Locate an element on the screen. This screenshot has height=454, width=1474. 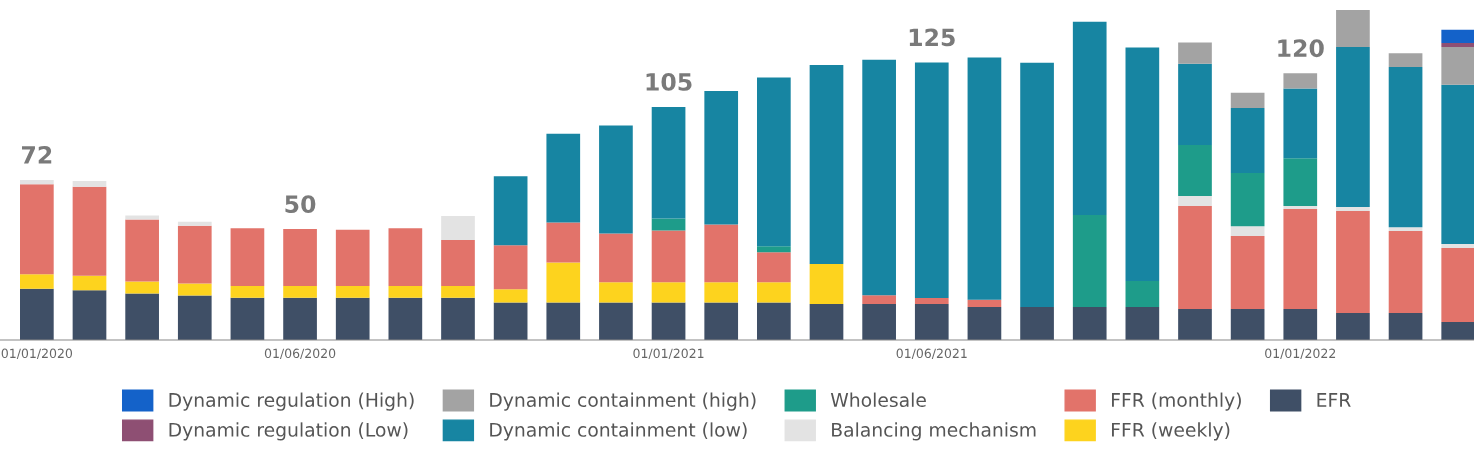
annotation: 72 is located at coordinates (37, 154).